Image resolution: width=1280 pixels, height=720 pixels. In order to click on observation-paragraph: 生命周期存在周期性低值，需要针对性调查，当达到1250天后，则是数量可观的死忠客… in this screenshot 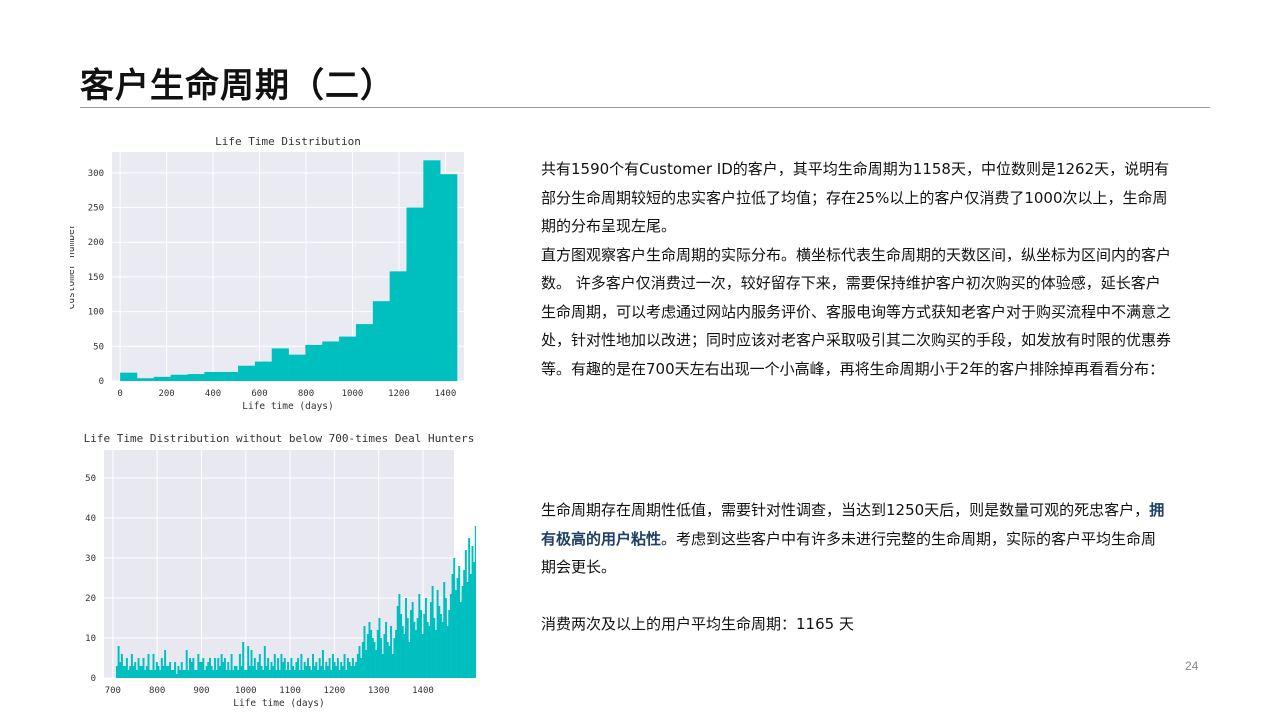, I will do `click(856, 539)`.